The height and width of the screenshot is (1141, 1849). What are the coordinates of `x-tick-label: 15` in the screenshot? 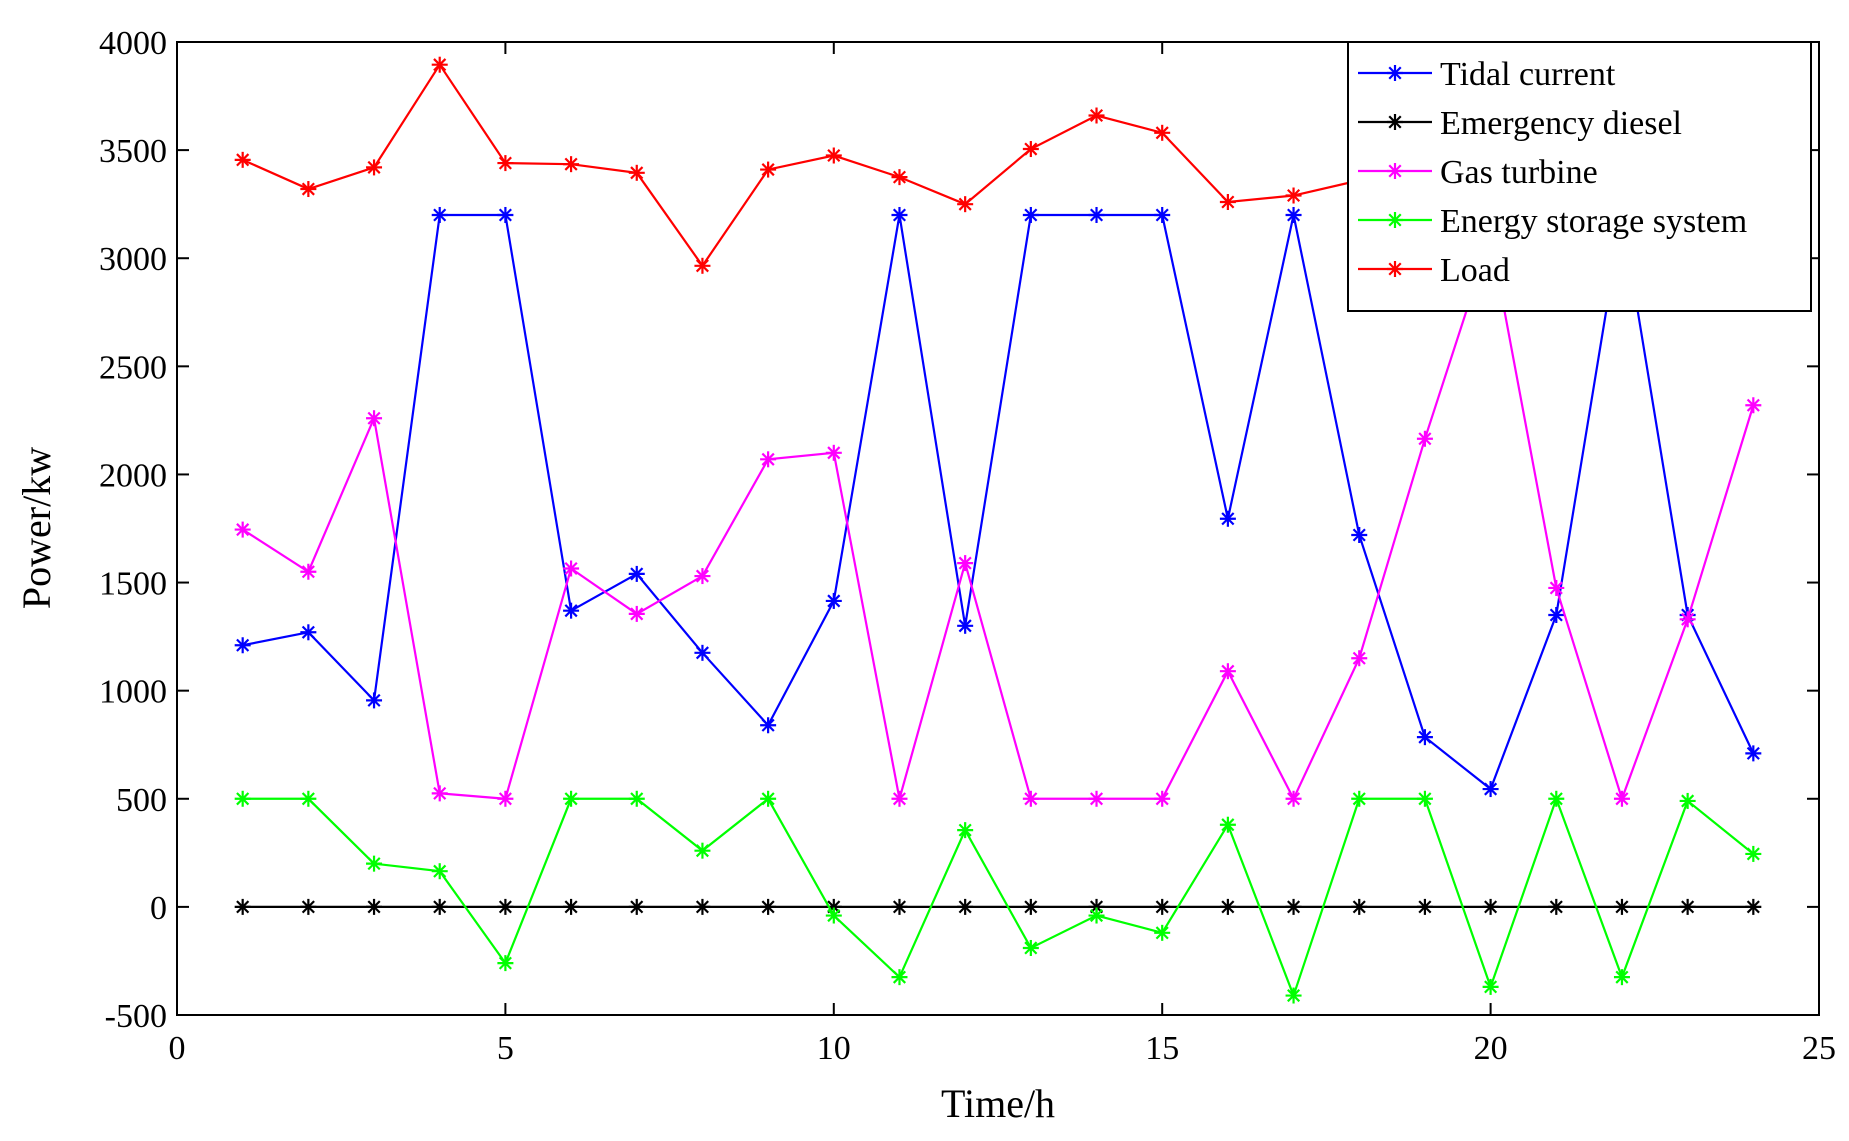 It's located at (1162, 1048).